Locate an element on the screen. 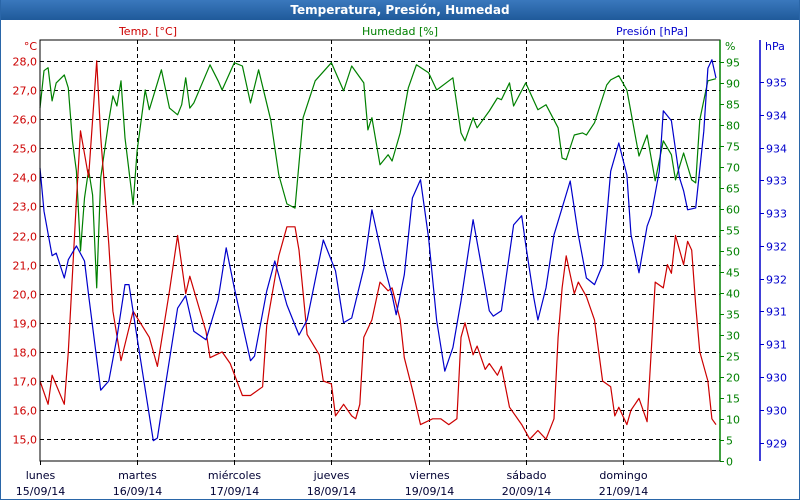 The height and width of the screenshot is (500, 800). humidity-tick-label: 85 is located at coordinates (733, 105).